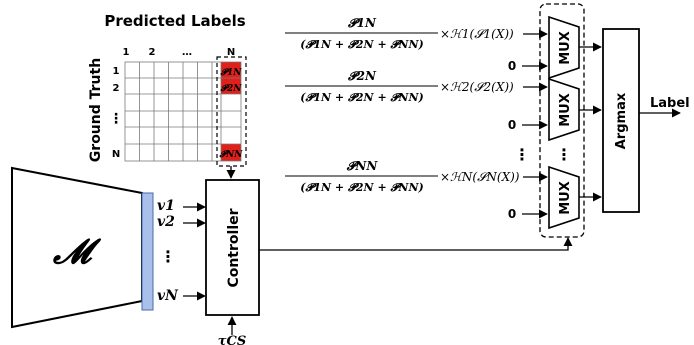 The width and height of the screenshot is (694, 345). Describe the element at coordinates (166, 222) in the screenshot. I see `feature-label: v2` at that location.